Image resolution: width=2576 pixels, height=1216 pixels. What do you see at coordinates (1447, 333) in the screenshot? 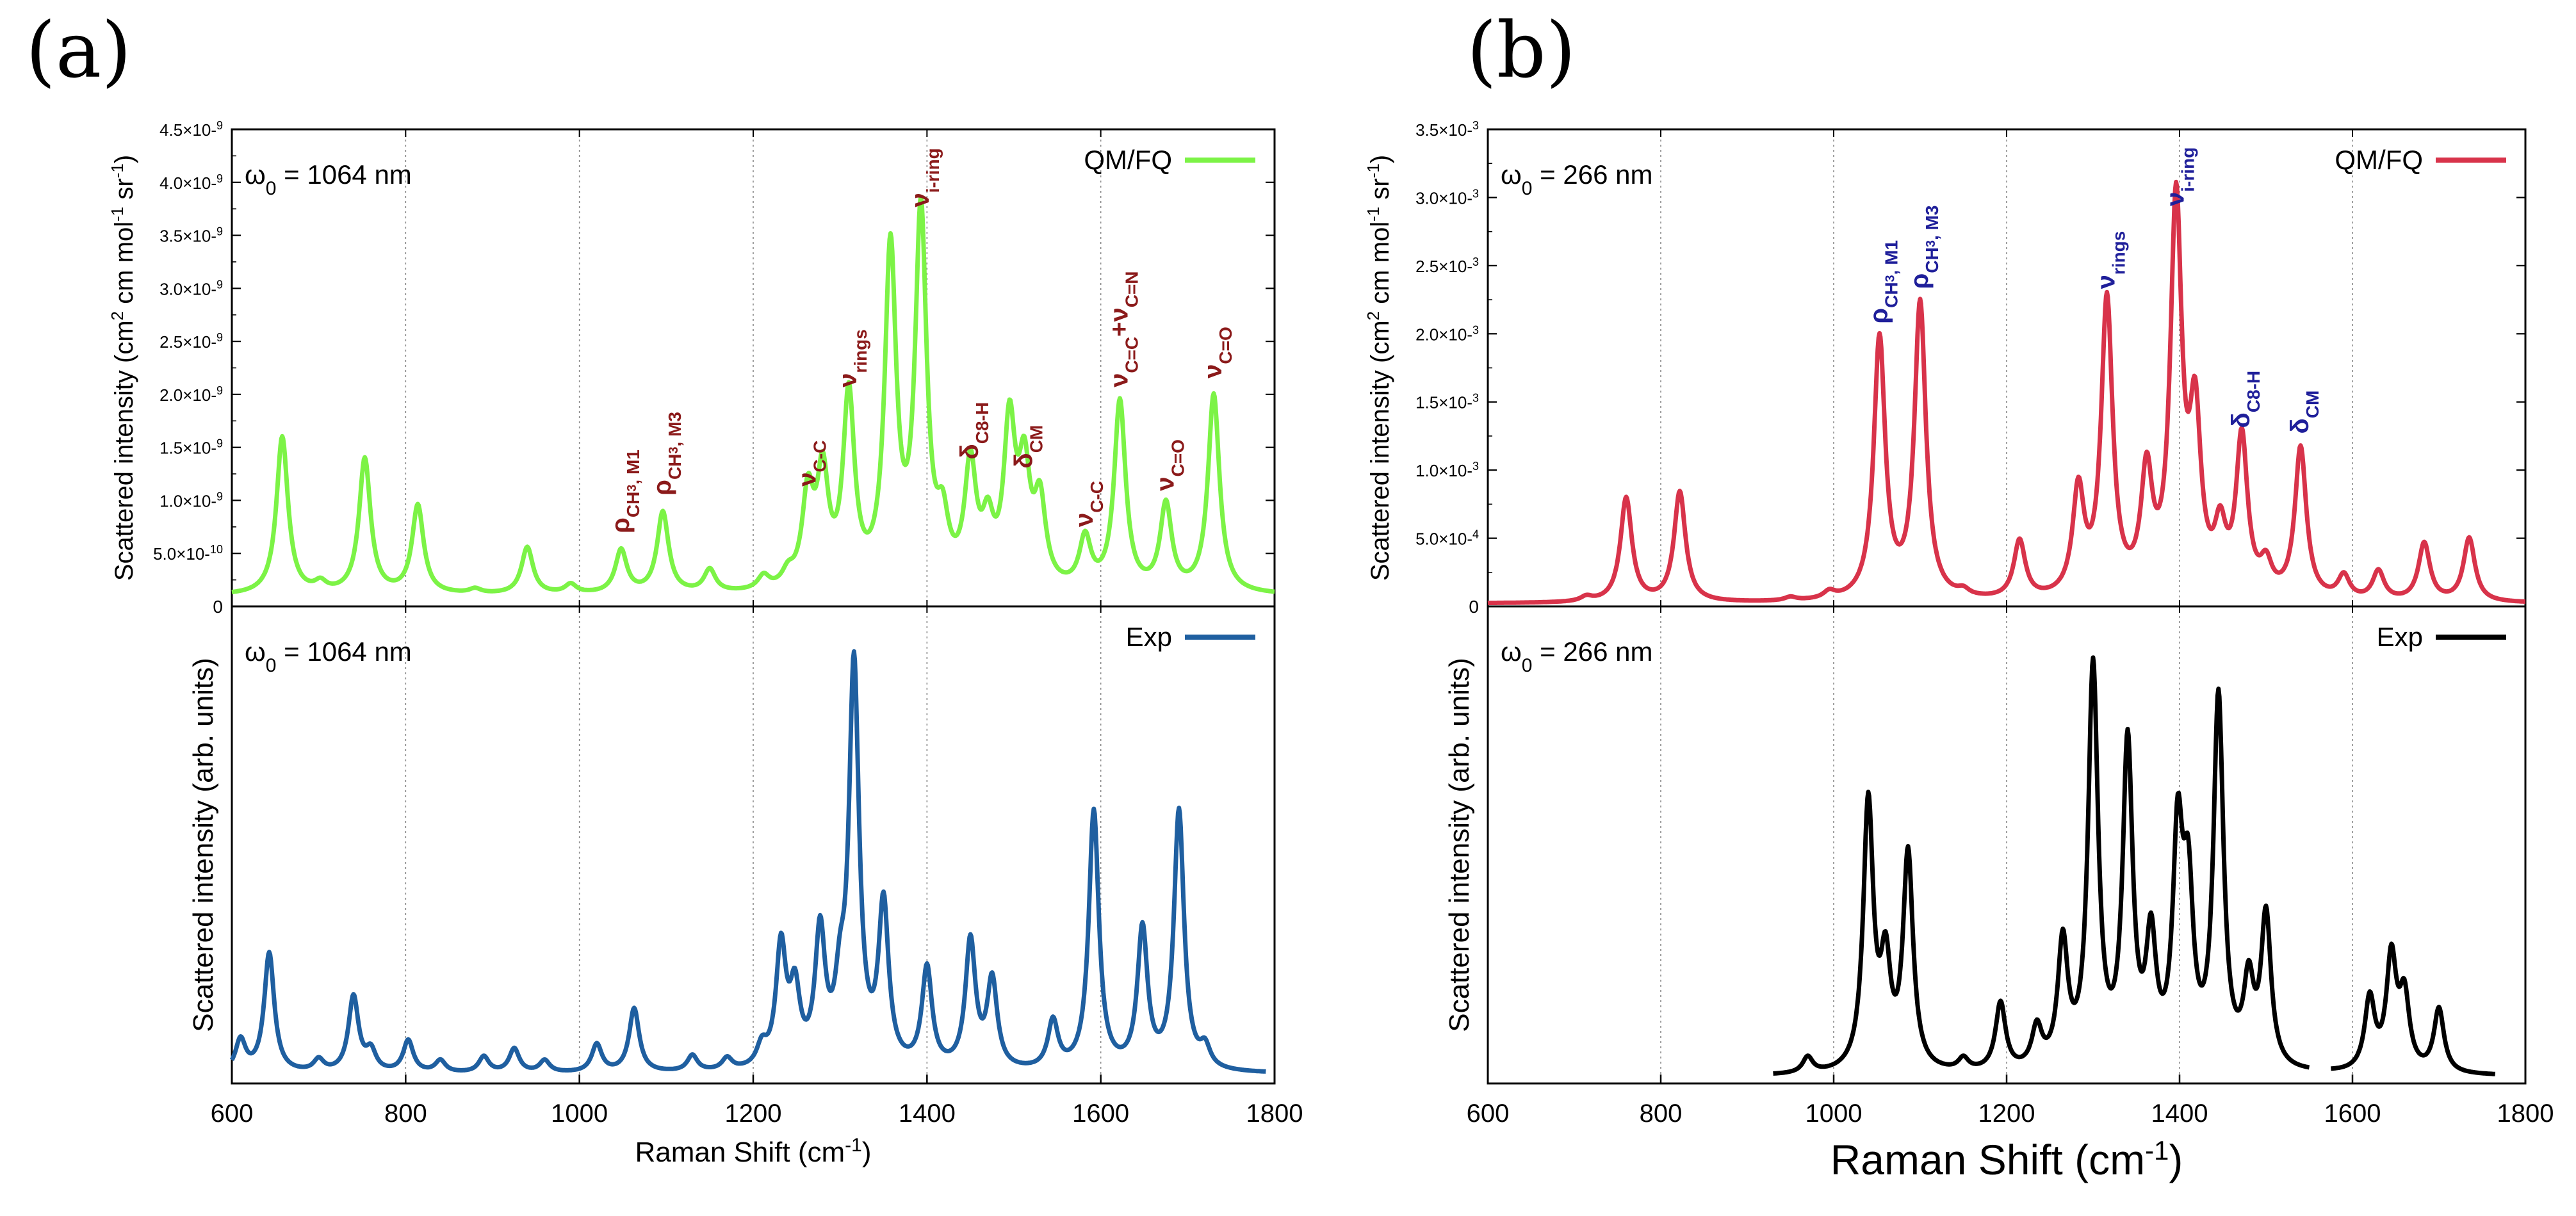
I see `y-tick-label: 2.0×10⁻³` at bounding box center [1447, 333].